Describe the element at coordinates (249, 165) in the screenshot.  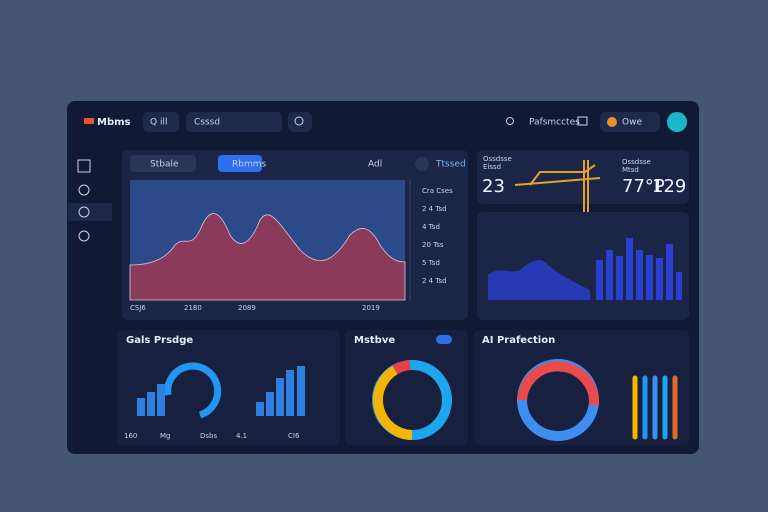
I see `tab-label: Rbmms` at that location.